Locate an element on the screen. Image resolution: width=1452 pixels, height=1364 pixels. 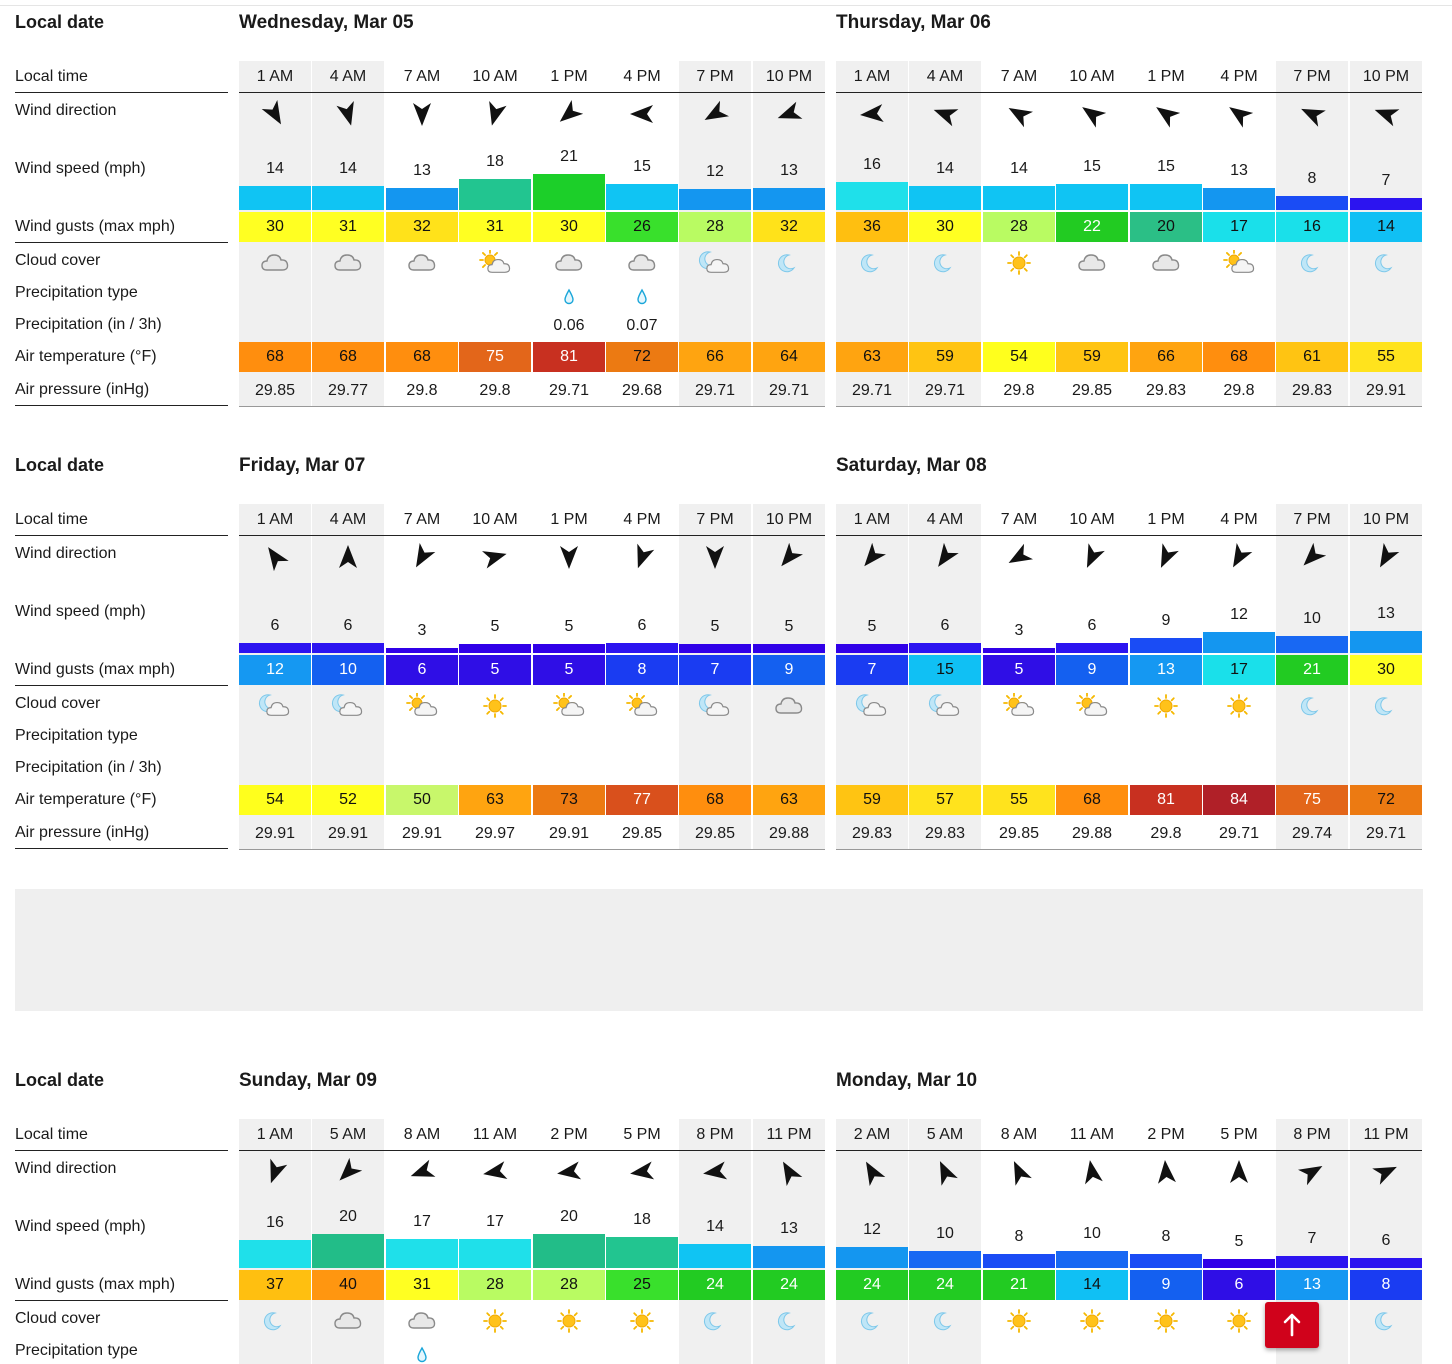
day-heading: Saturday, Mar 08 is located at coordinates (911, 465).